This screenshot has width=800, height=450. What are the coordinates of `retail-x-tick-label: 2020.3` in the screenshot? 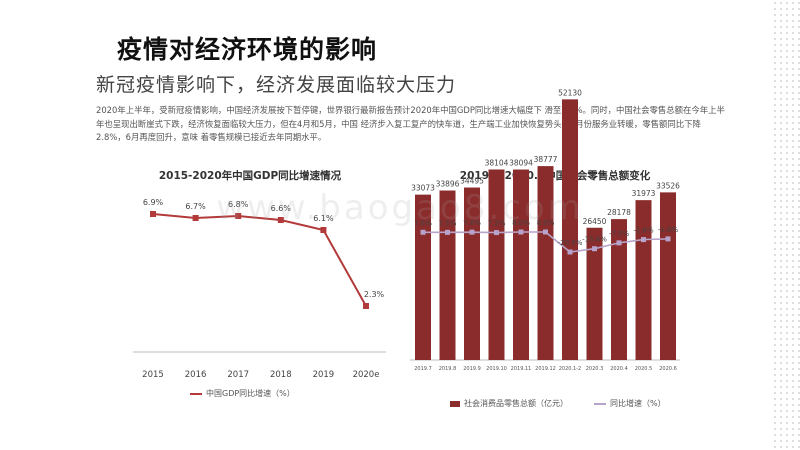 It's located at (595, 369).